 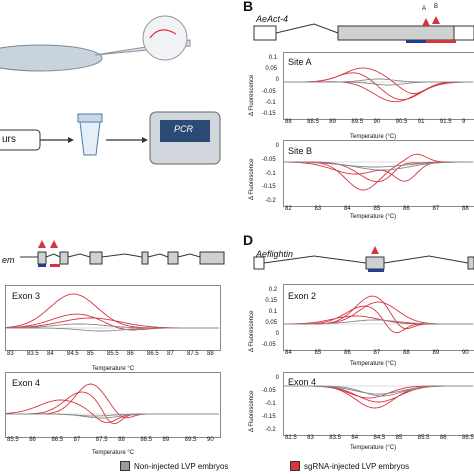 I want to click on x-tick-label: 84.5, so click(x=73, y=354).